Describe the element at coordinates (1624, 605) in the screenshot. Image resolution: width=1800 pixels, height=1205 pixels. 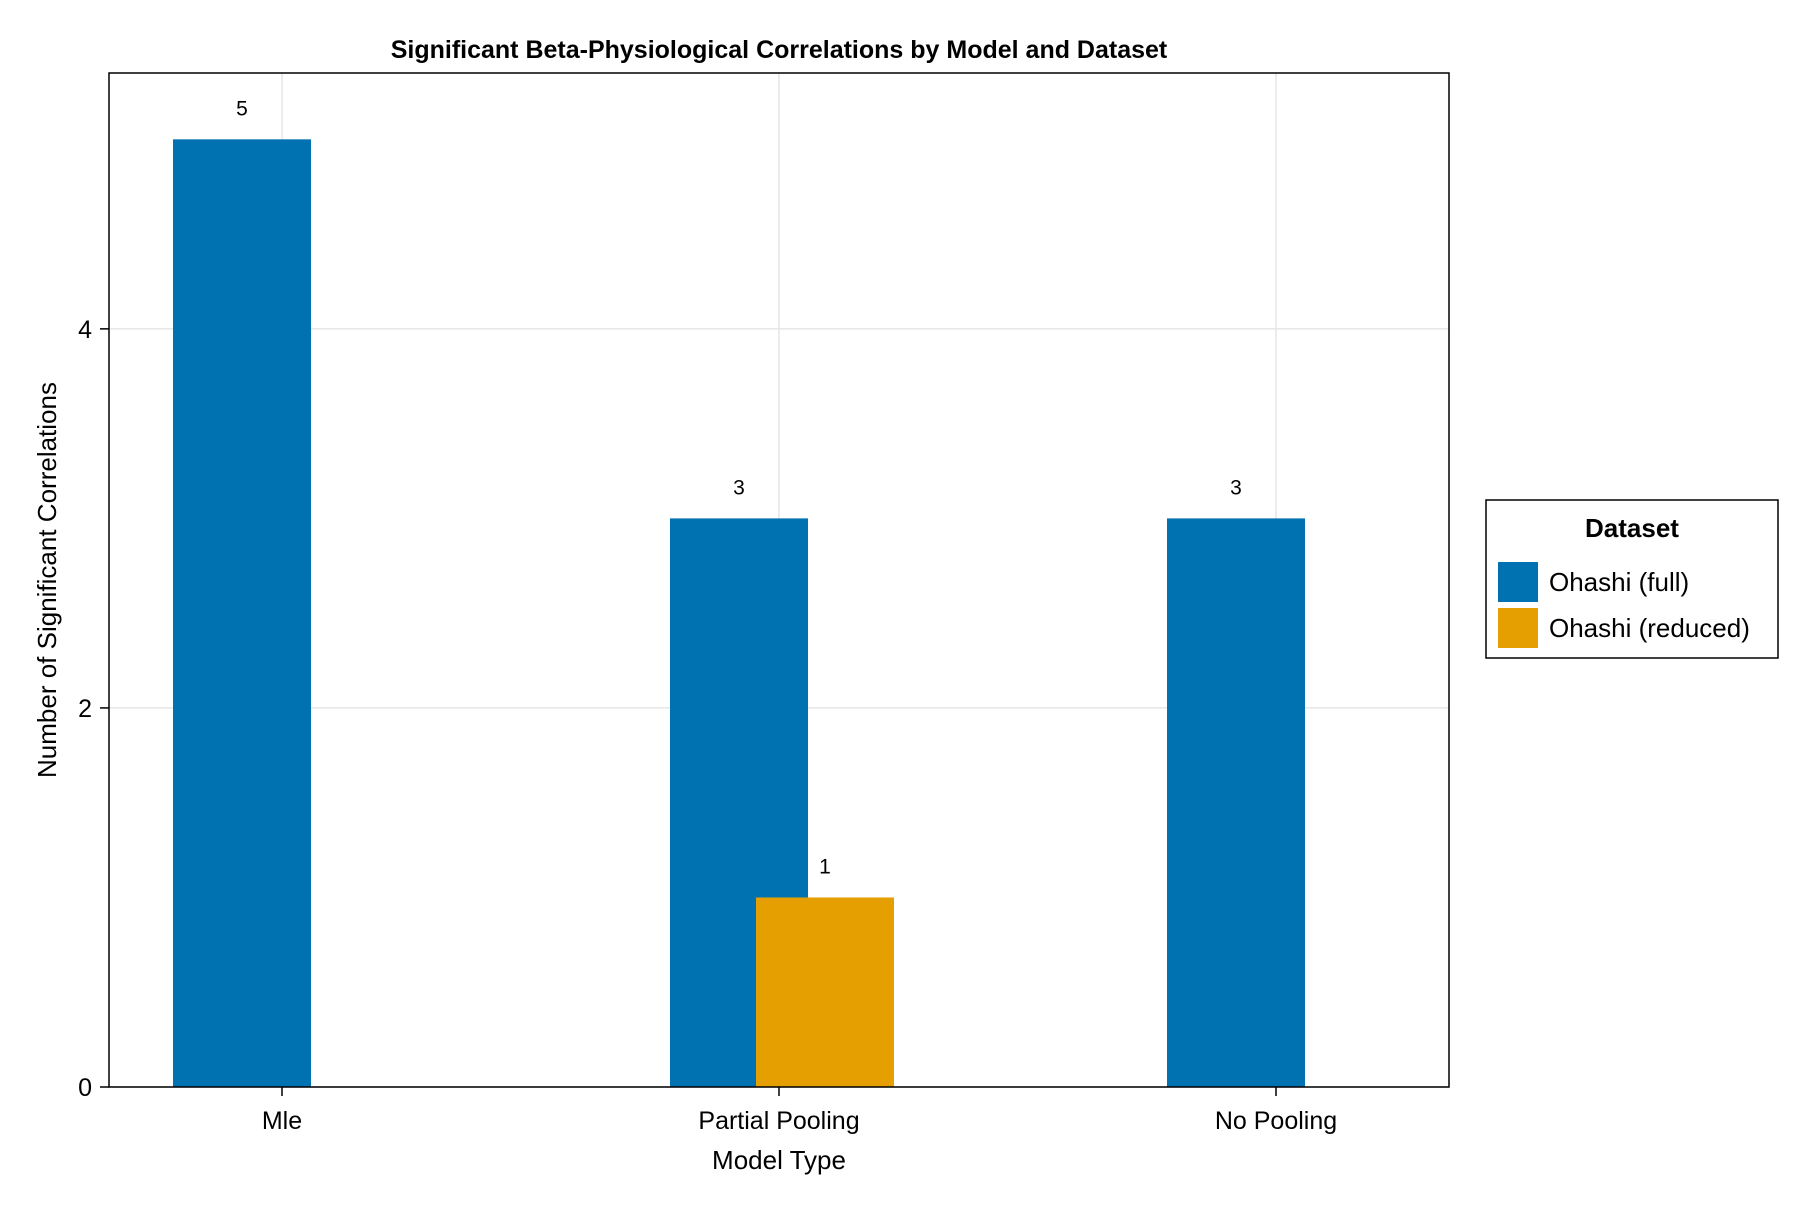
I see `legend-items: Ohashi (full) Ohashi (reduced)` at that location.